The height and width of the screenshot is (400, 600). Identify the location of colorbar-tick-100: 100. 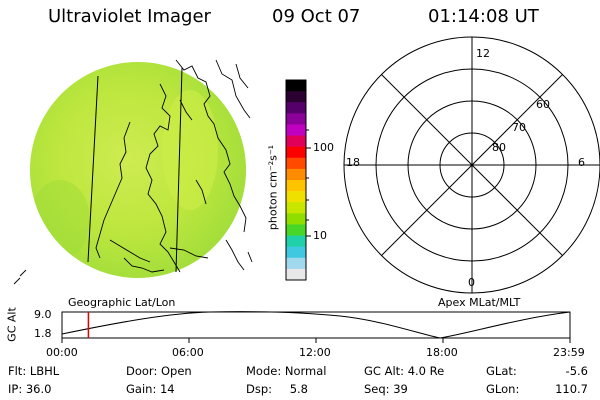
(323, 147).